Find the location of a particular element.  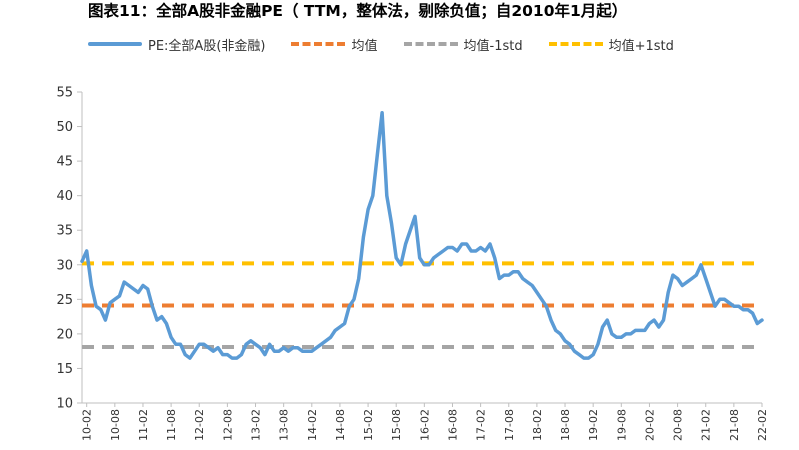

x-tick-label: 18-02 is located at coordinates (537, 425).